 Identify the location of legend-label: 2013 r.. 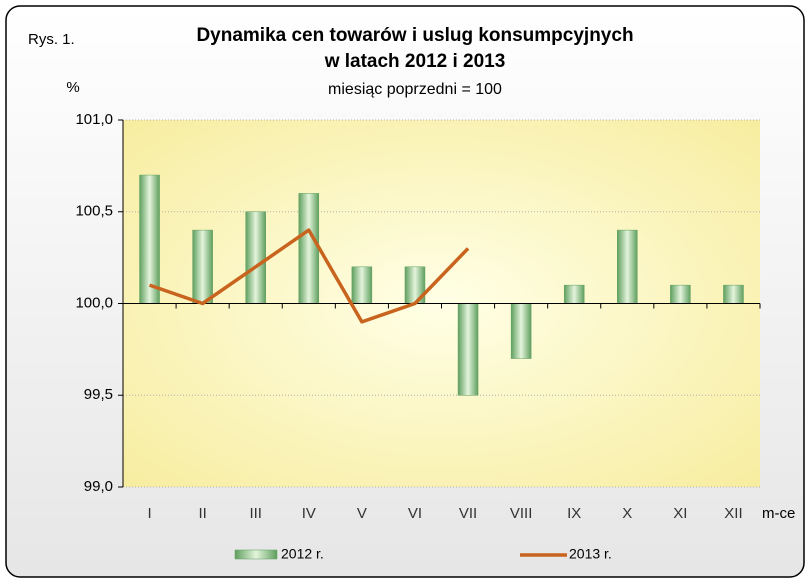
(590, 554).